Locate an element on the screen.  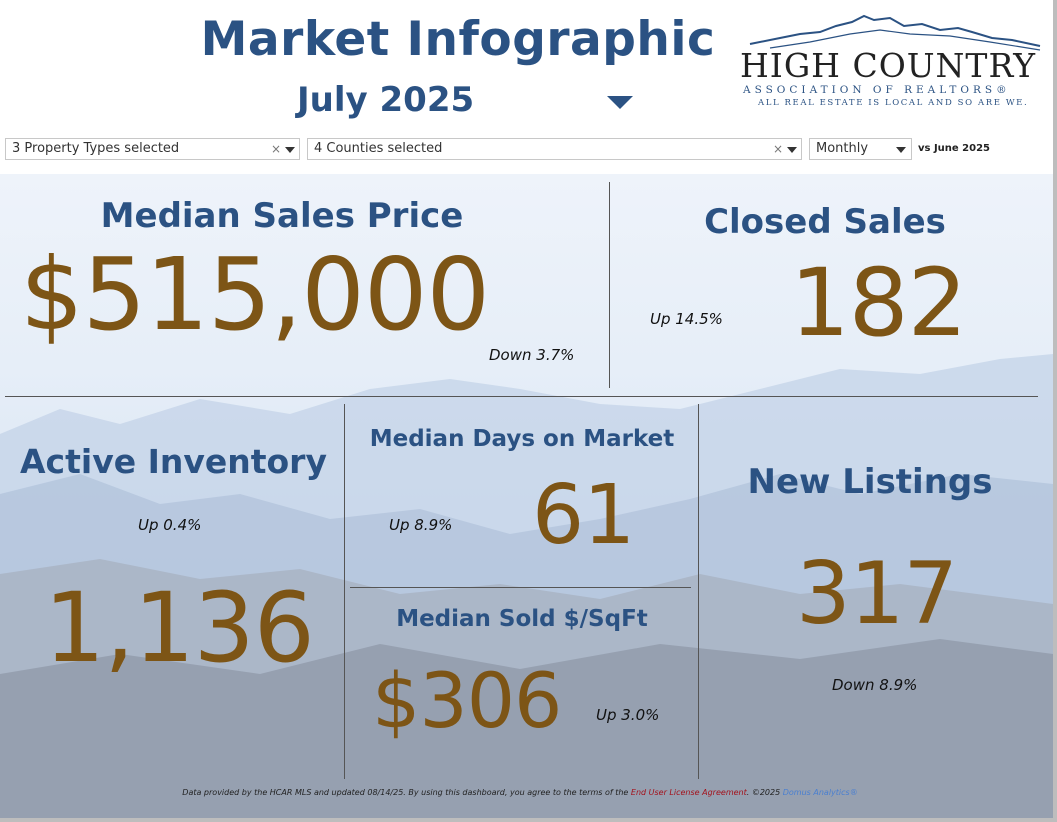
month-label: July 2025 is located at coordinates (386, 100).